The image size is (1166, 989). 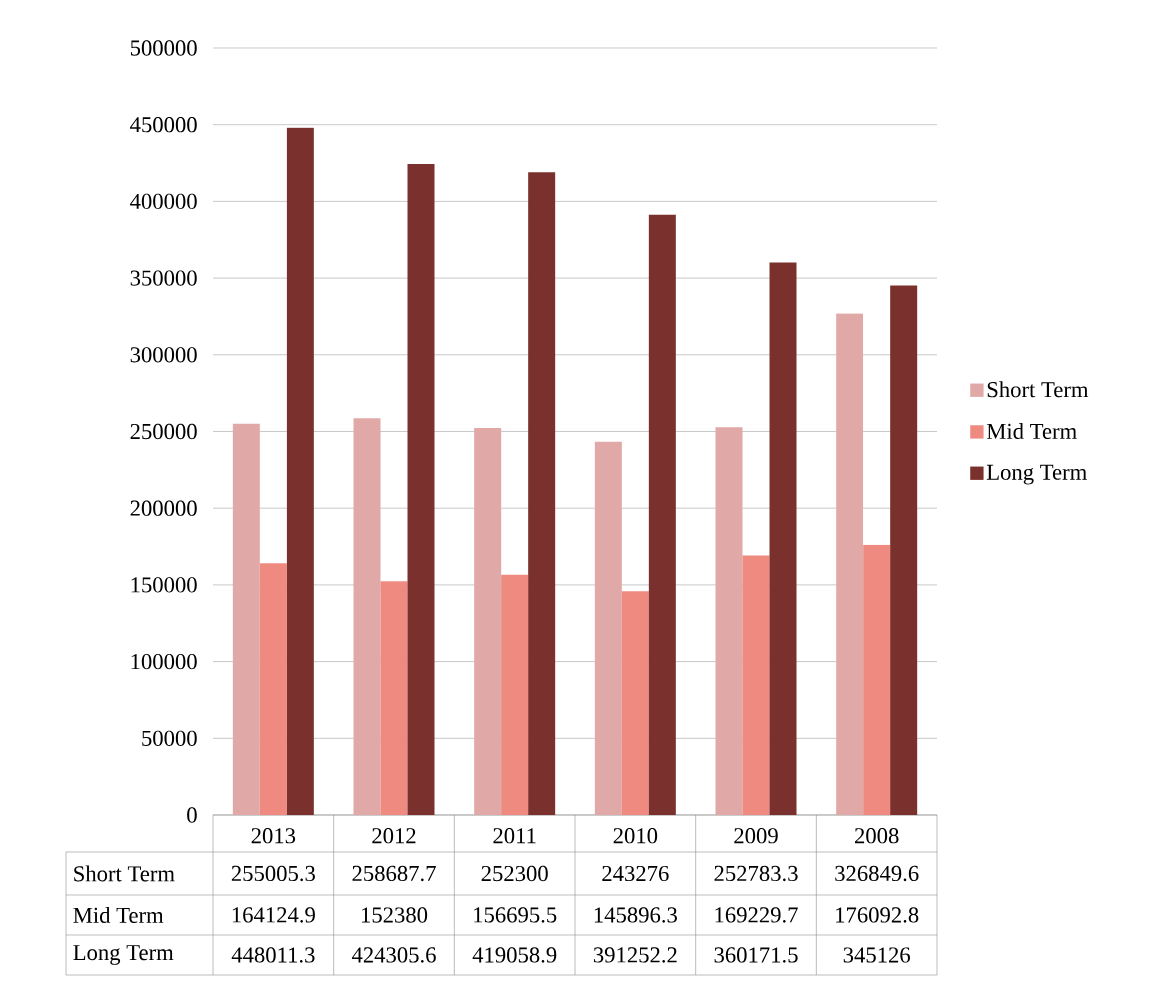 I want to click on legend-label: Long Term, so click(x=1036, y=474).